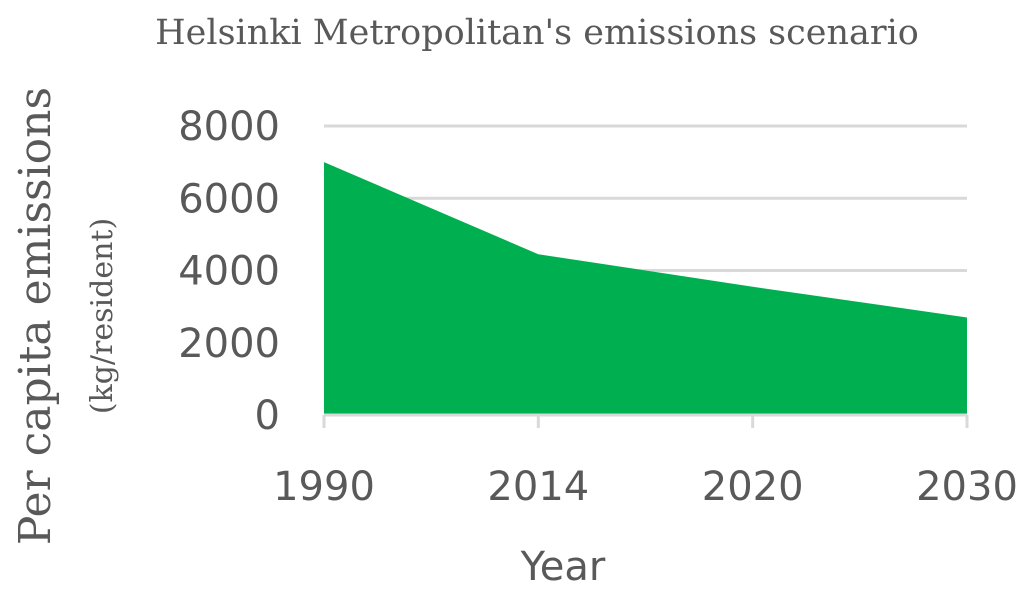  What do you see at coordinates (229, 344) in the screenshot?
I see `y-tick-label: 2000` at bounding box center [229, 344].